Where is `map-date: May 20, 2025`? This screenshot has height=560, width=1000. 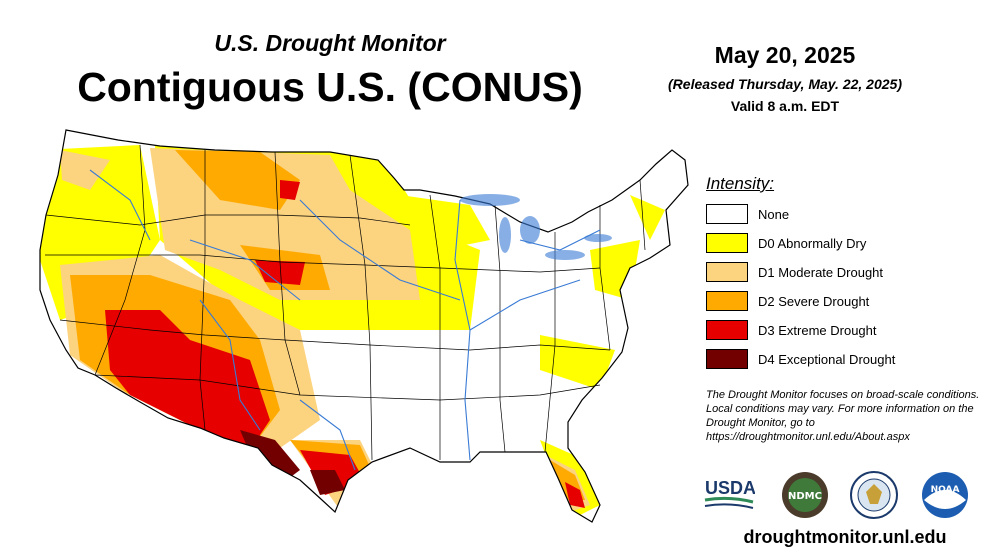 map-date: May 20, 2025 is located at coordinates (785, 55).